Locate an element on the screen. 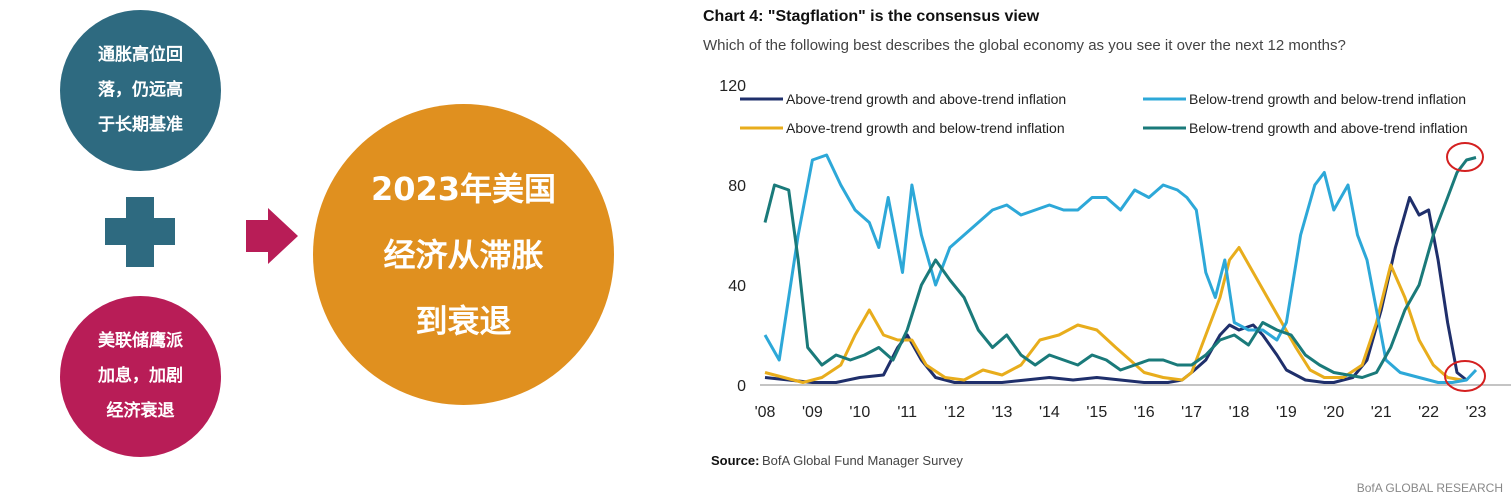 The image size is (1511, 499). source-text: BofA Global Fund Manager Survey is located at coordinates (862, 460).